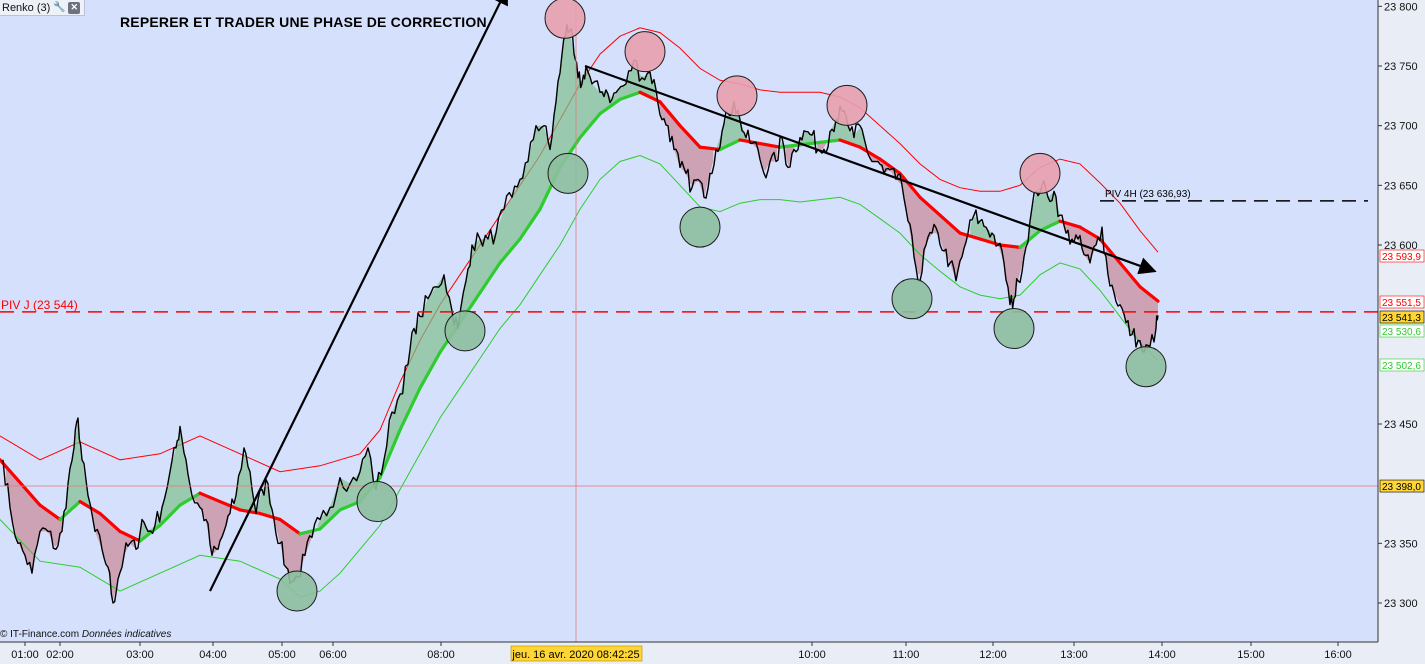 This screenshot has width=1425, height=664. I want to click on x-tick-label-11: 14:00, so click(1162, 655).